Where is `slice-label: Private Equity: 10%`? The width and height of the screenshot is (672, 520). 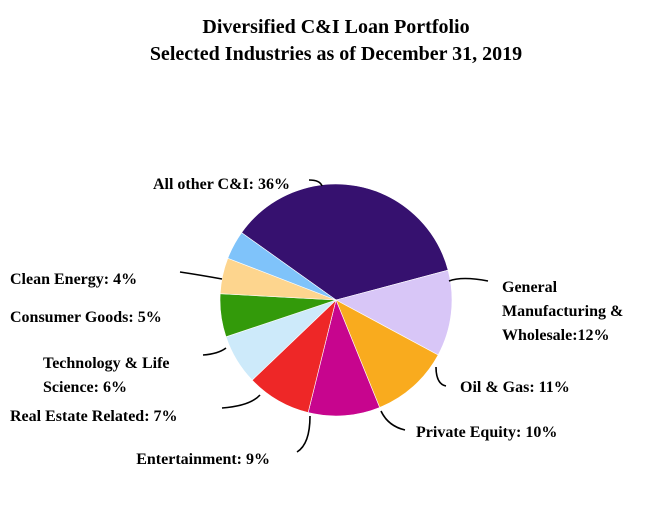
slice-label: Private Equity: 10% is located at coordinates (486, 432).